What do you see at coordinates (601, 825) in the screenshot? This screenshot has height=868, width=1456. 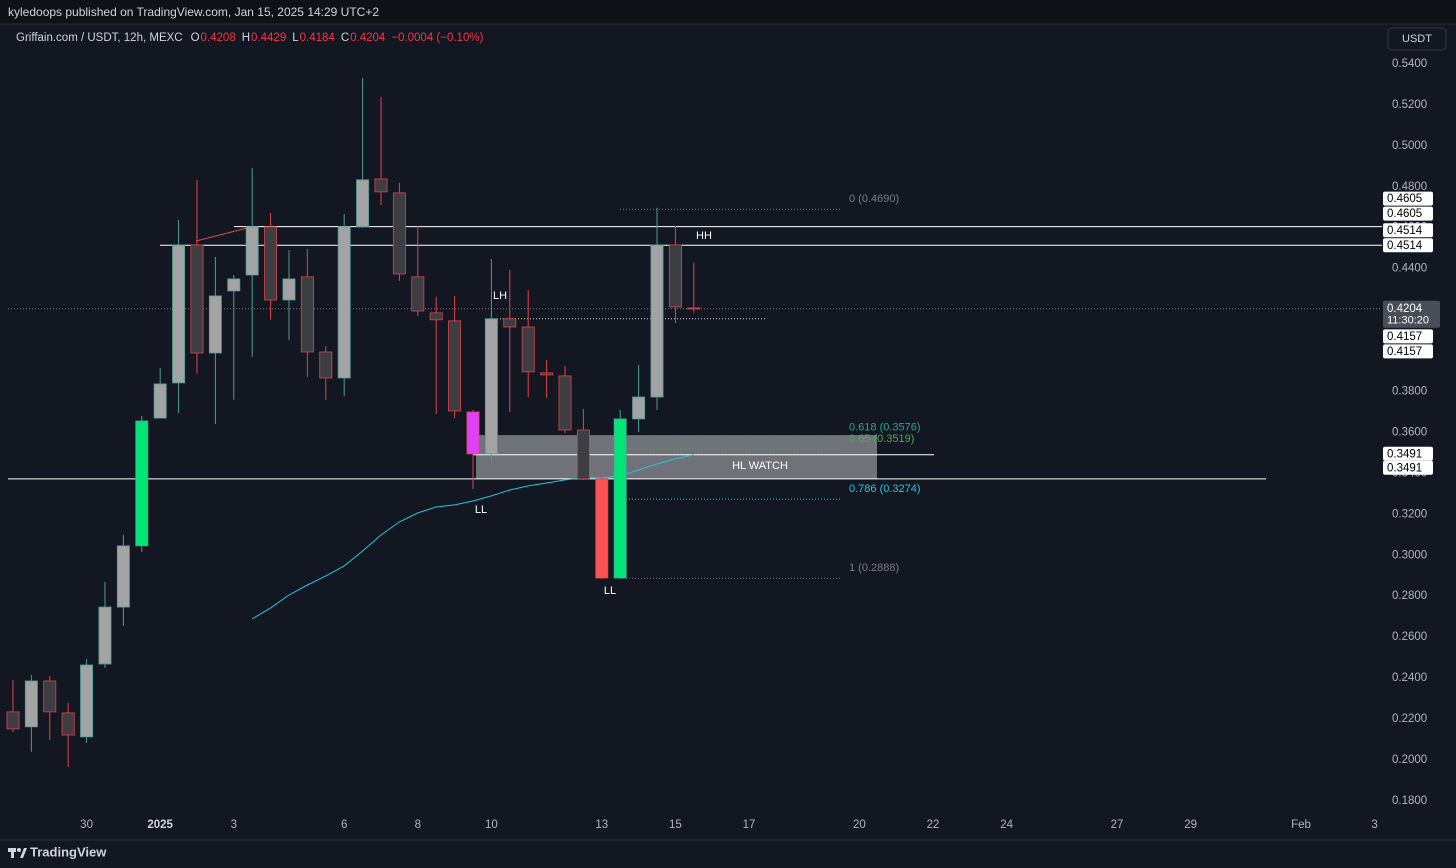 I see `x-tick-label: 13` at bounding box center [601, 825].